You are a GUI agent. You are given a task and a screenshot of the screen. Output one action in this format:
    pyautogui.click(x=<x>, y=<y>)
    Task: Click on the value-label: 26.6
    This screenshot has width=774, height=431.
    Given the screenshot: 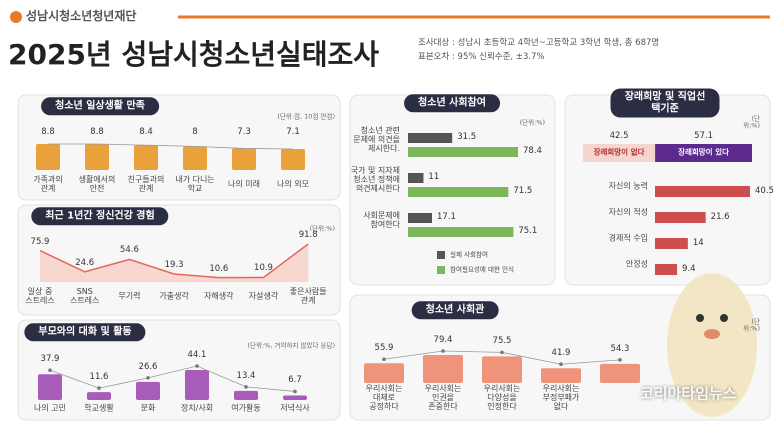 What is the action you would take?
    pyautogui.click(x=148, y=367)
    